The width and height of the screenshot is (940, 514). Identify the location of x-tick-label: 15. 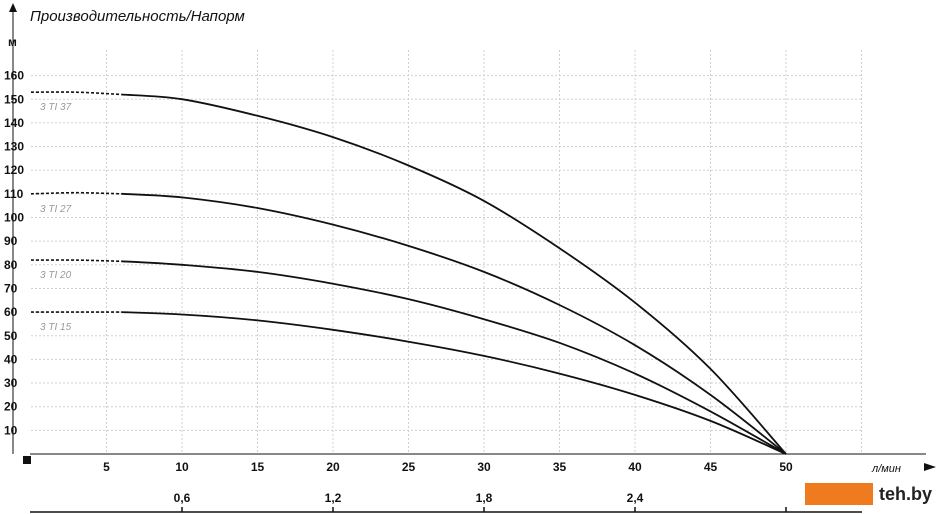
(258, 467).